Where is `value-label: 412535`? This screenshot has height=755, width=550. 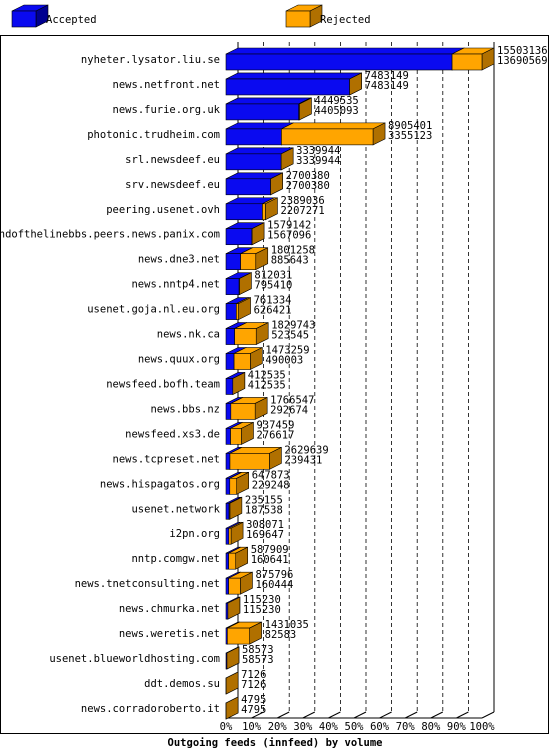
value-label: 412535 is located at coordinates (267, 385).